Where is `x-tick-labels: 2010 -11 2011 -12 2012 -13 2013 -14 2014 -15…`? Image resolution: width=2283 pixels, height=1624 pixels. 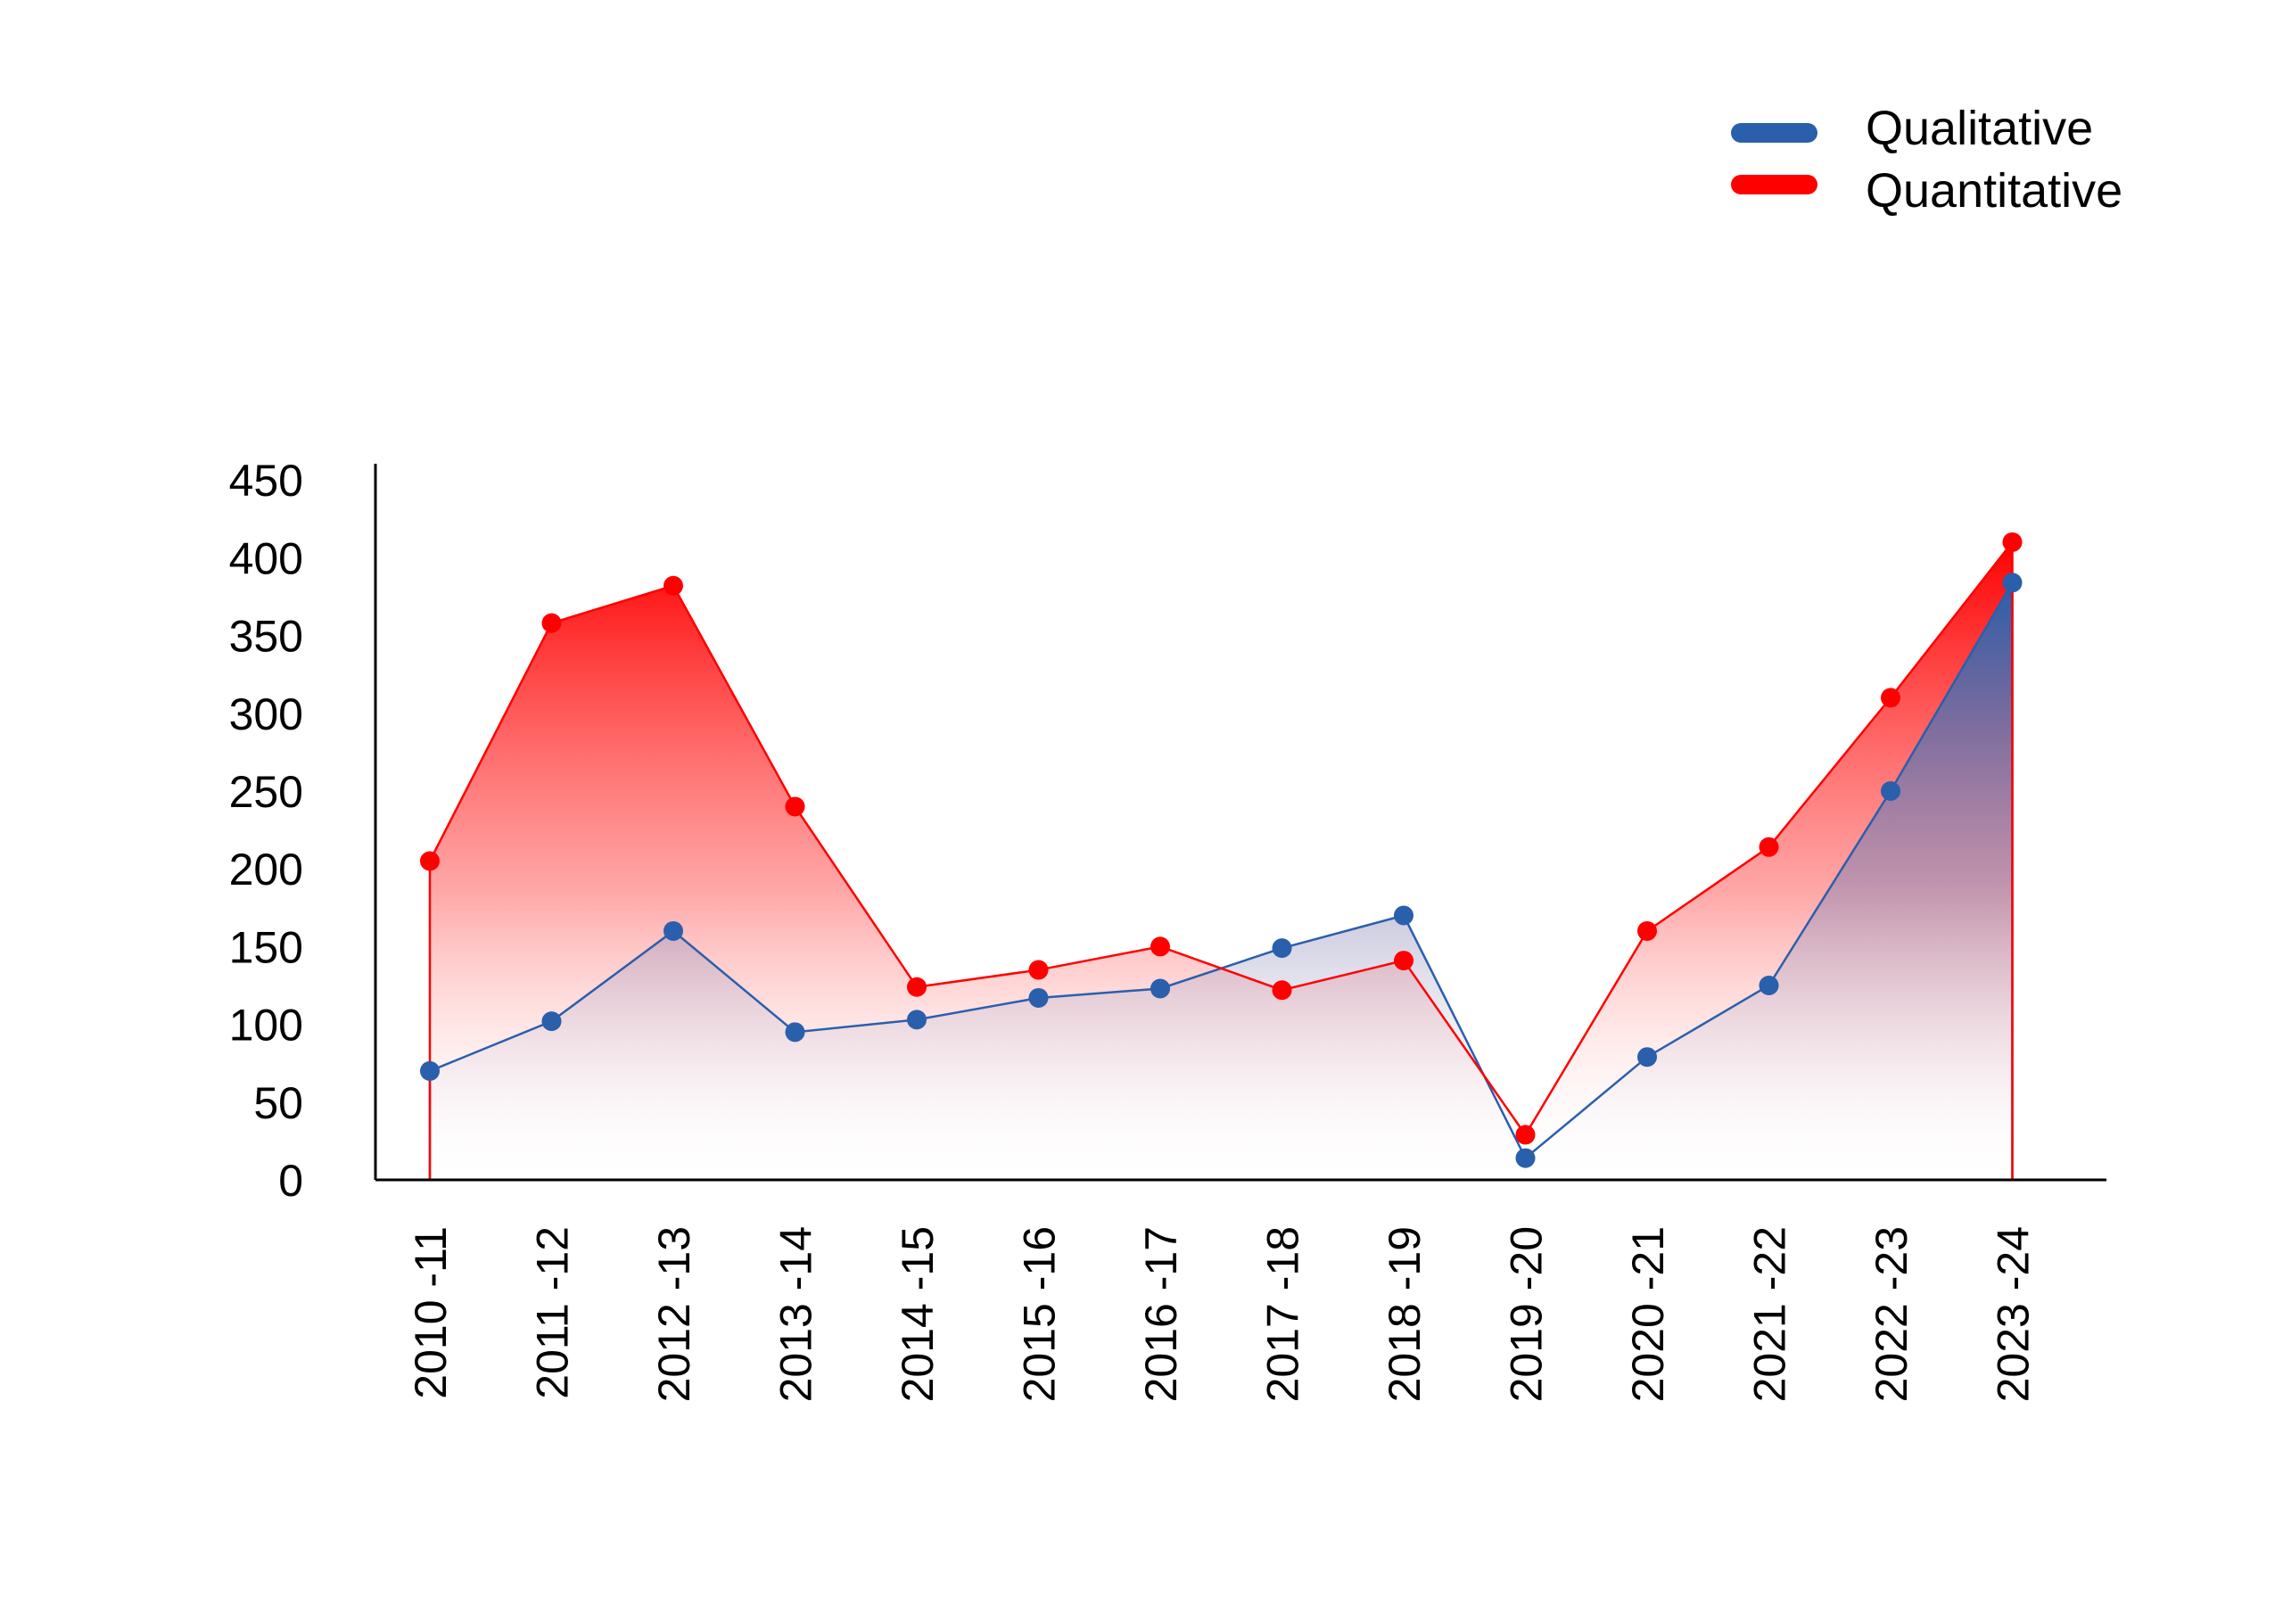 x-tick-labels: 2010 -11 2011 -12 2012 -13 2013 -14 2014 -15… is located at coordinates (1222, 1314).